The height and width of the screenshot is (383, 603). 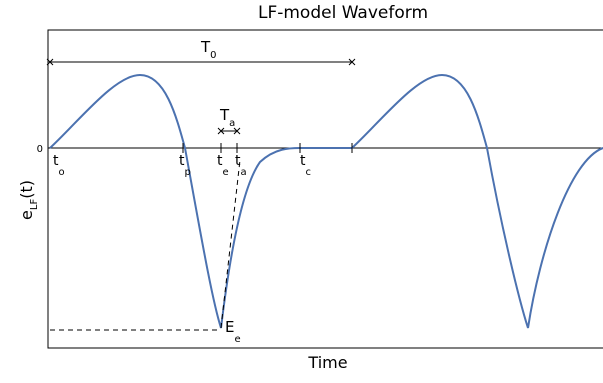 I want to click on title: LF-model Waveform, so click(x=343, y=13).